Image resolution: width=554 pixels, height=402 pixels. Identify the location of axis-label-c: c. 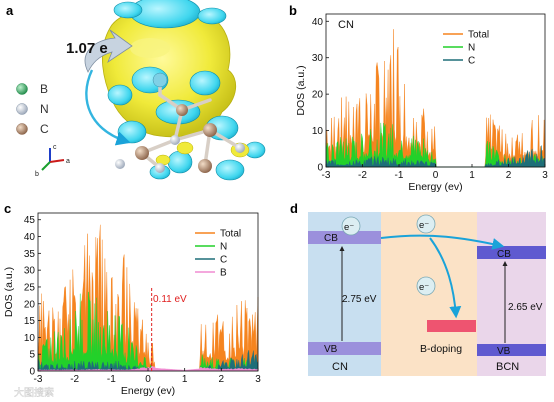
(55, 147).